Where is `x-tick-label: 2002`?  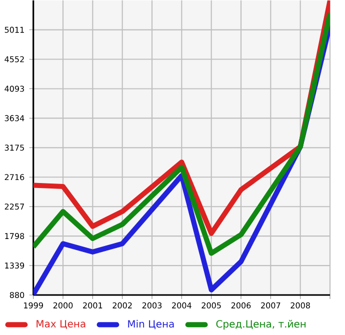 x-tick-label: 2002 is located at coordinates (122, 305).